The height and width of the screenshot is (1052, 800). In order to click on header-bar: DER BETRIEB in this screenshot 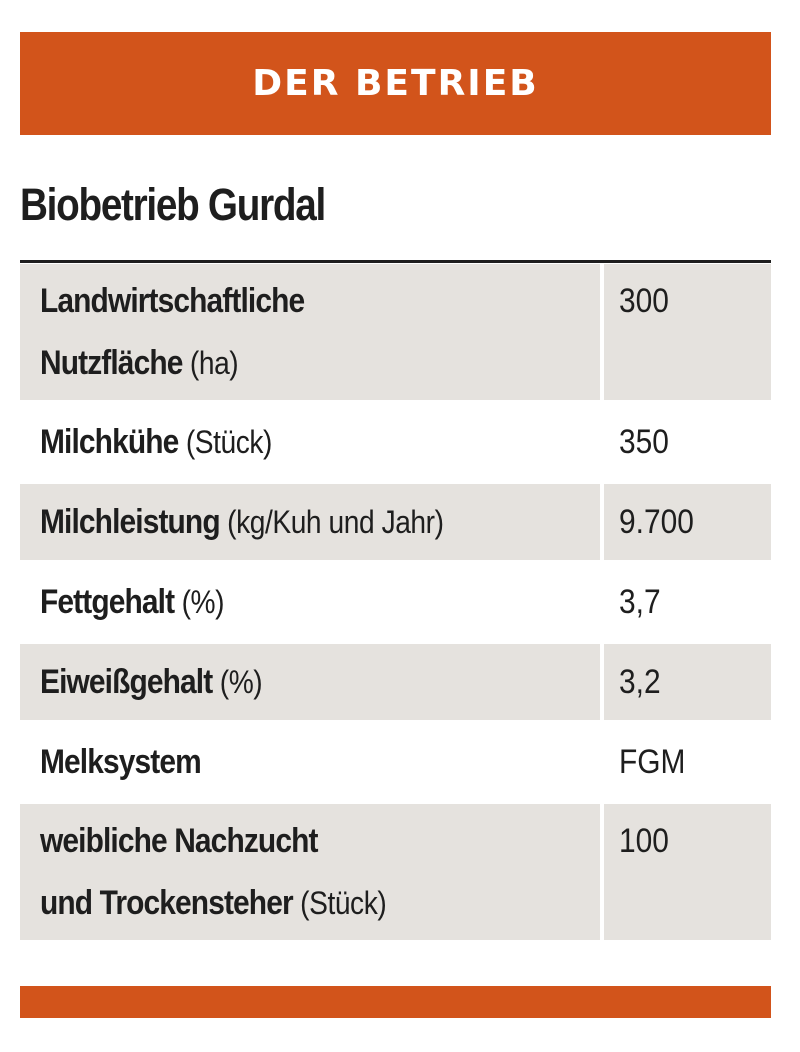, I will do `click(395, 83)`.